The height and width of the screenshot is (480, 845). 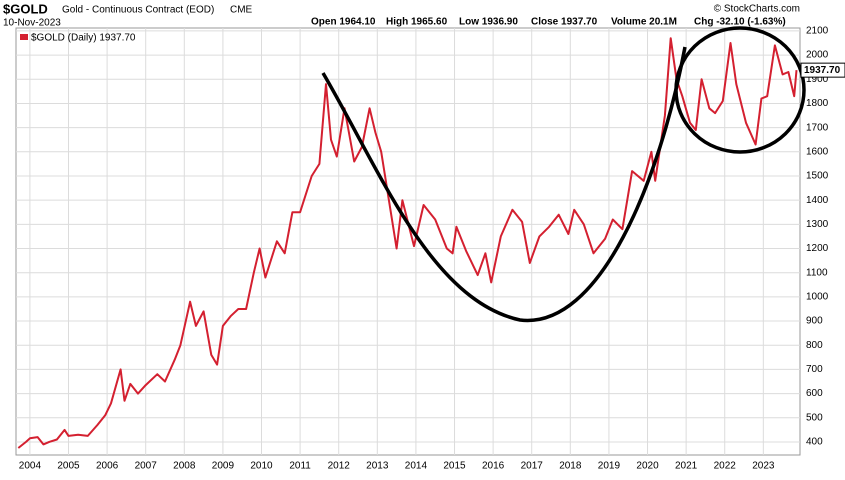 I want to click on y-tick-label: 900, so click(x=814, y=321).